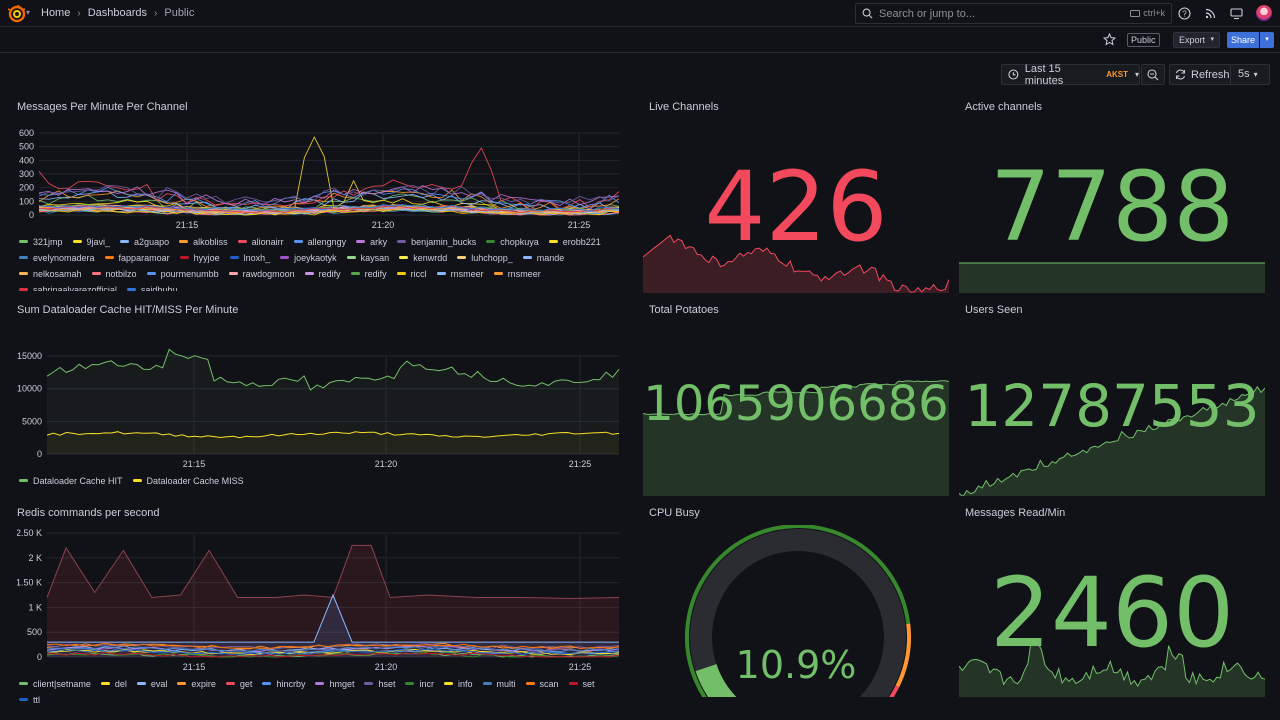 The height and width of the screenshot is (720, 1280). Describe the element at coordinates (1243, 40) in the screenshot. I see `share-button: Share` at that location.